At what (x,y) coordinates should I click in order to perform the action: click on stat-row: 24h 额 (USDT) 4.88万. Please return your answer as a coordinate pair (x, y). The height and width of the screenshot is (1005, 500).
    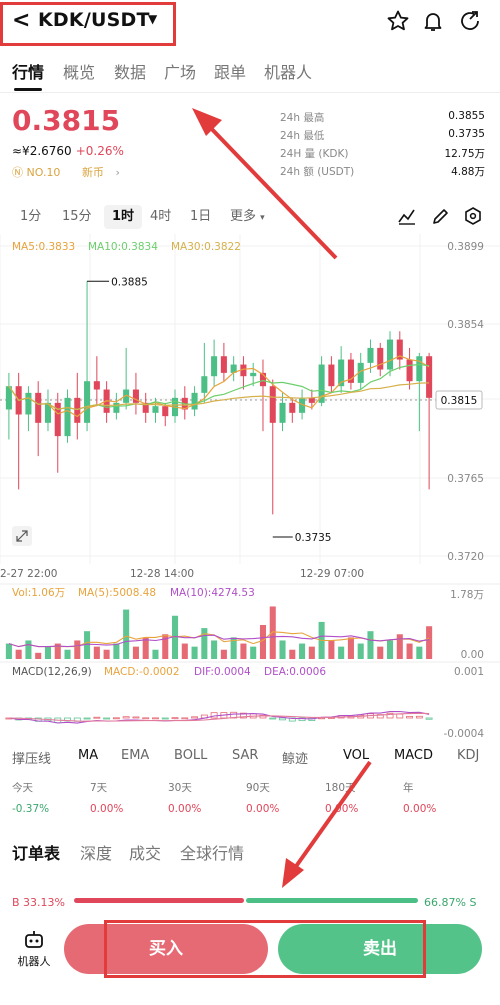
    Looking at the image, I should click on (382, 173).